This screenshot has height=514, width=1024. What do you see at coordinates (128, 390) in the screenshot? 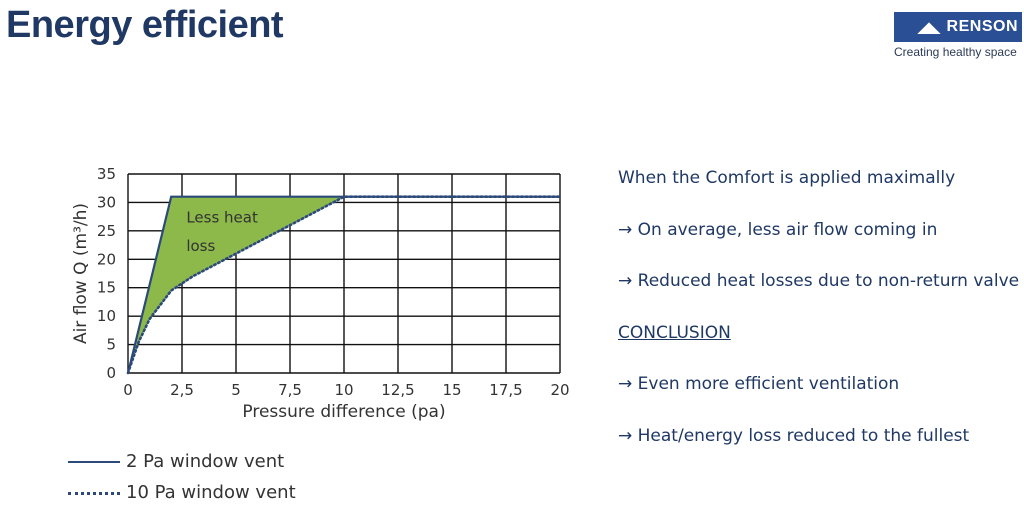
I see `x-tick-label: 0` at bounding box center [128, 390].